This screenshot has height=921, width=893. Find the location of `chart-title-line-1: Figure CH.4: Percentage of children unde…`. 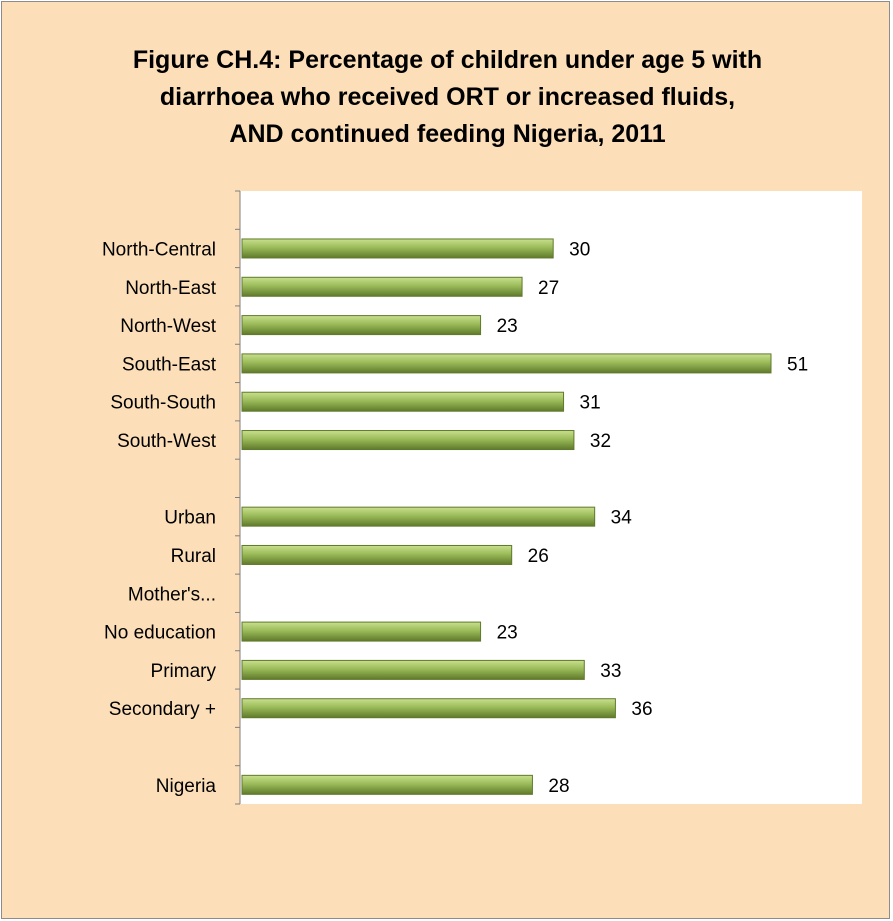

chart-title-line-1: Figure CH.4: Percentage of children unde… is located at coordinates (447, 60).